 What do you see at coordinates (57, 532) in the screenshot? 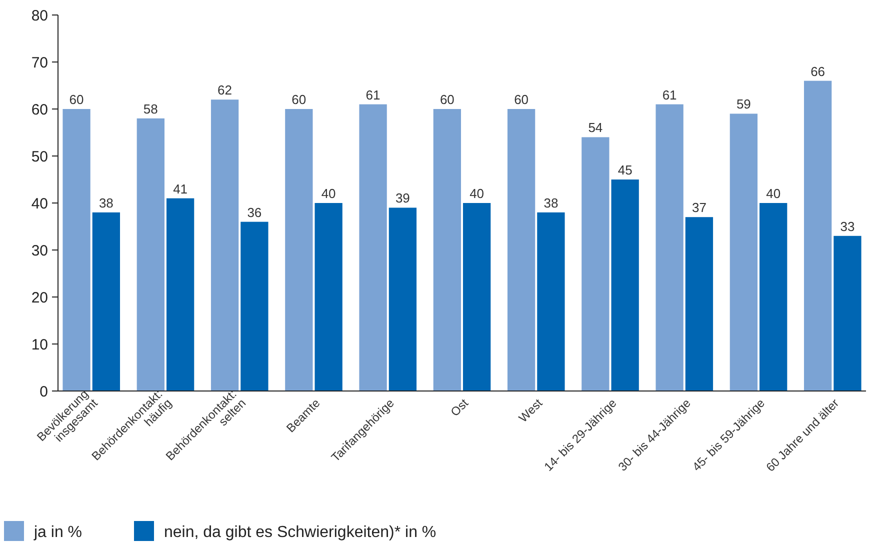
I see `legend-label: ja in %` at bounding box center [57, 532].